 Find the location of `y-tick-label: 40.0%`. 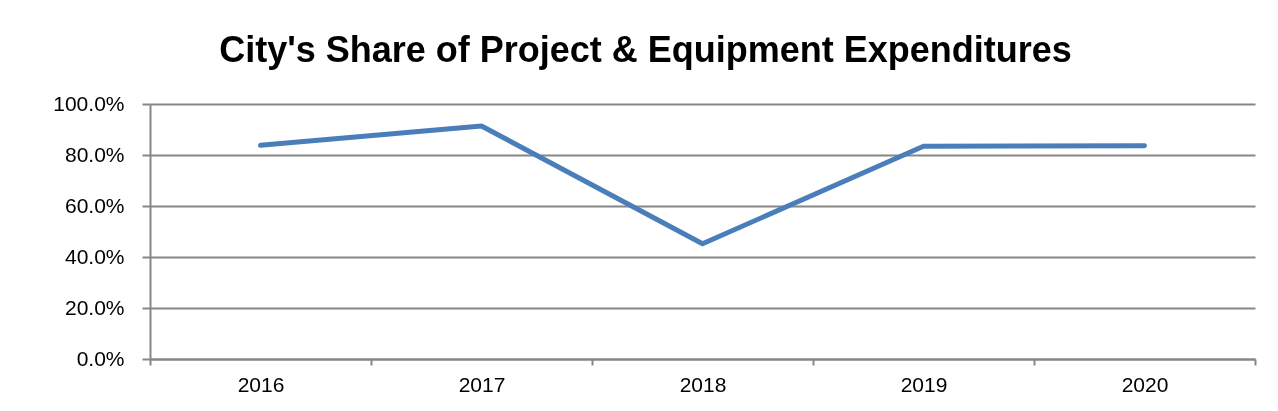

y-tick-label: 40.0% is located at coordinates (94, 256).